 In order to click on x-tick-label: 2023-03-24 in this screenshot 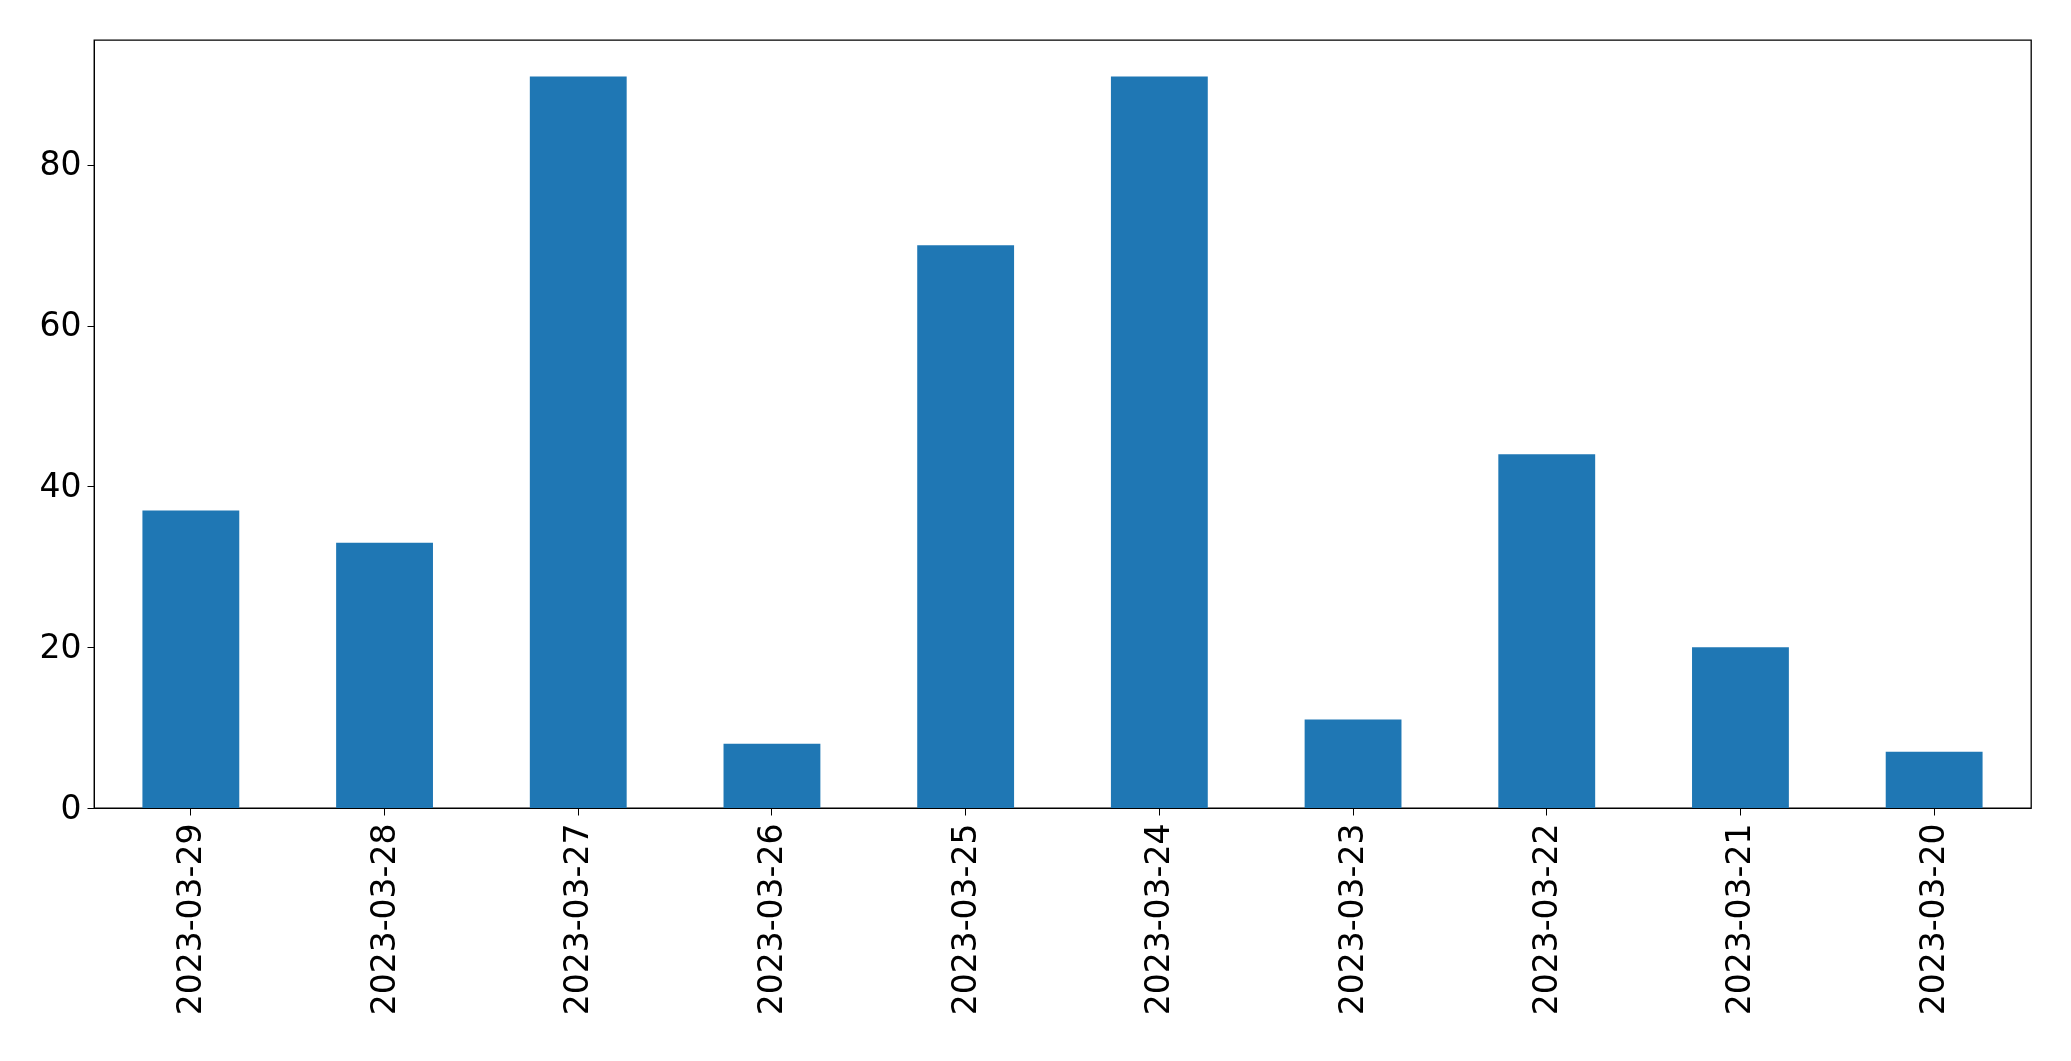, I will do `click(1158, 919)`.